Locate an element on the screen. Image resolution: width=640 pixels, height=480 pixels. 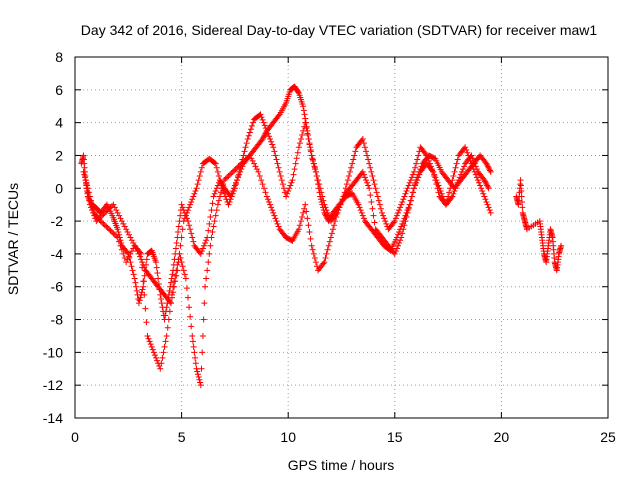
x-tick-label: 5 is located at coordinates (182, 437).